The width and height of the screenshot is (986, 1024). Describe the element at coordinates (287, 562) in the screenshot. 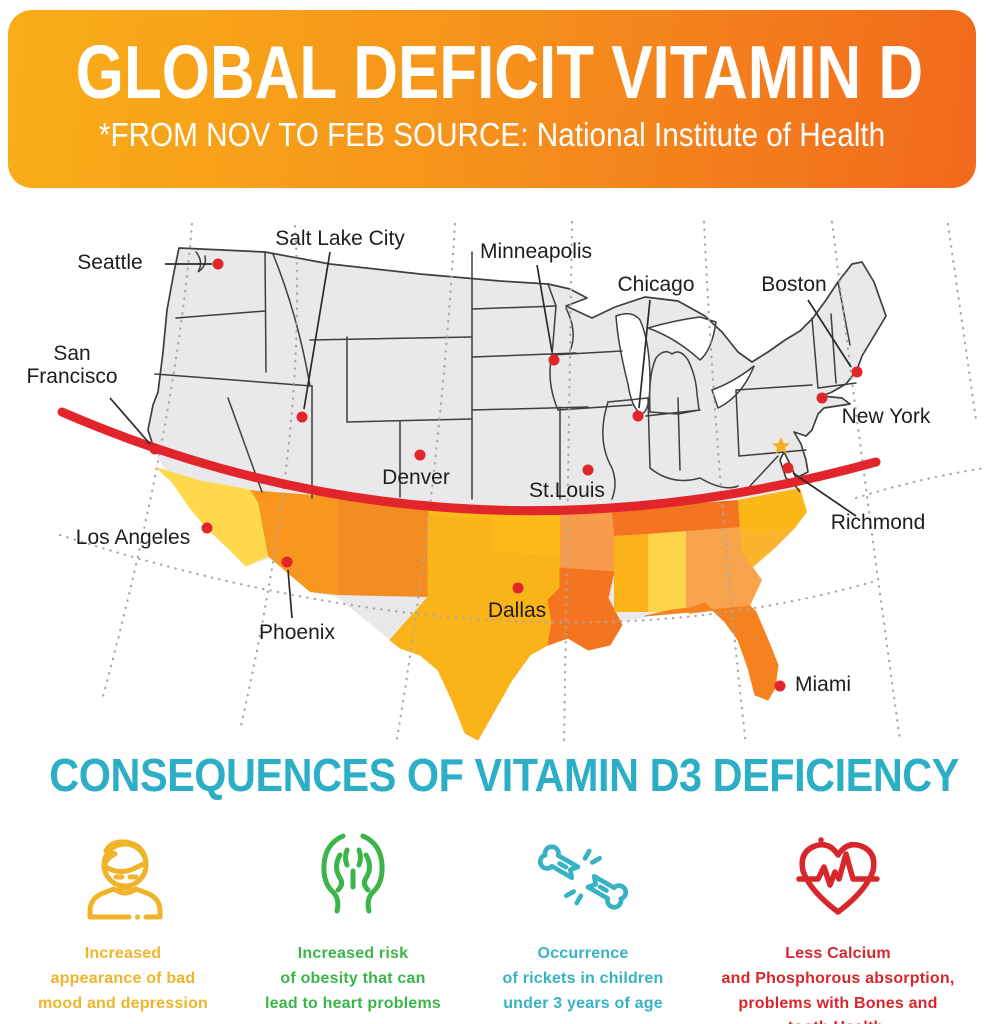

I see `city-dot-phoenix` at that location.